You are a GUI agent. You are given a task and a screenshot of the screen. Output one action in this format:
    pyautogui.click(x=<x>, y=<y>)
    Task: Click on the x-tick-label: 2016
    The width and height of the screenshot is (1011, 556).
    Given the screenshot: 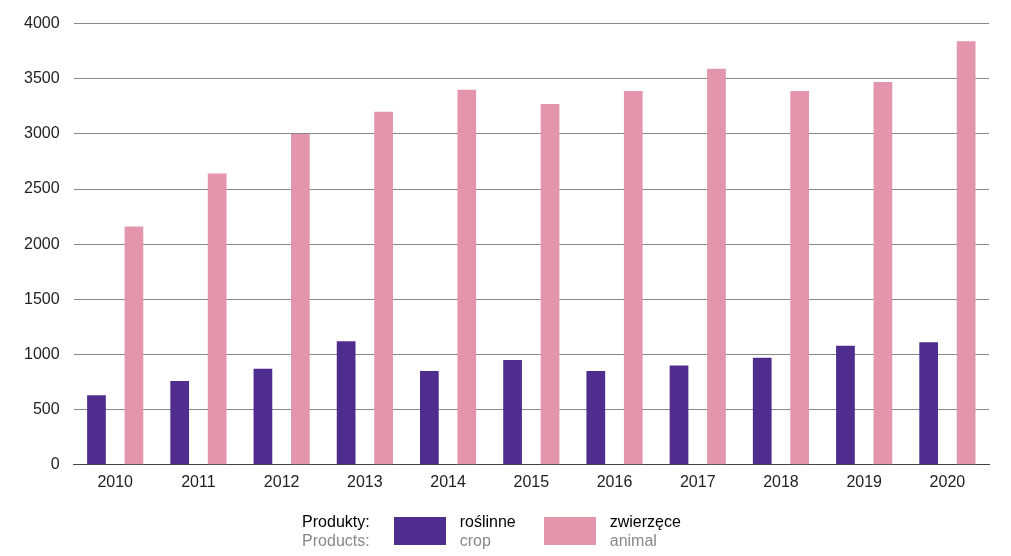 What is the action you would take?
    pyautogui.click(x=614, y=481)
    